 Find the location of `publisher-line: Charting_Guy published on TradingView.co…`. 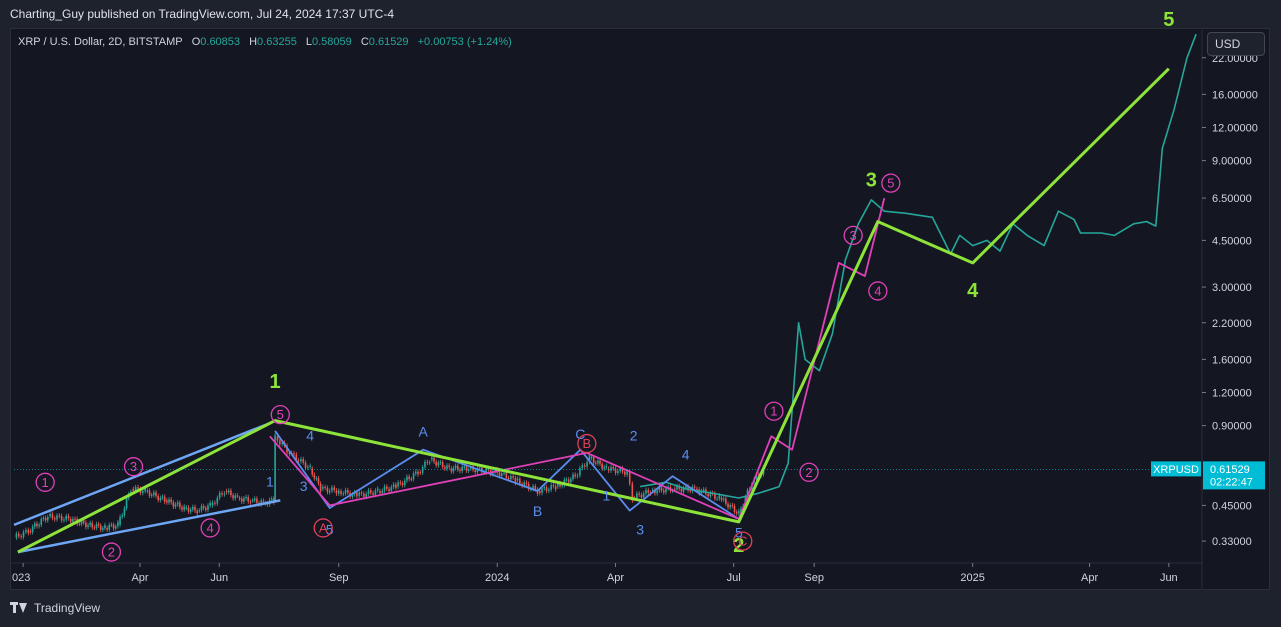

publisher-line: Charting_Guy published on TradingView.co… is located at coordinates (202, 14).